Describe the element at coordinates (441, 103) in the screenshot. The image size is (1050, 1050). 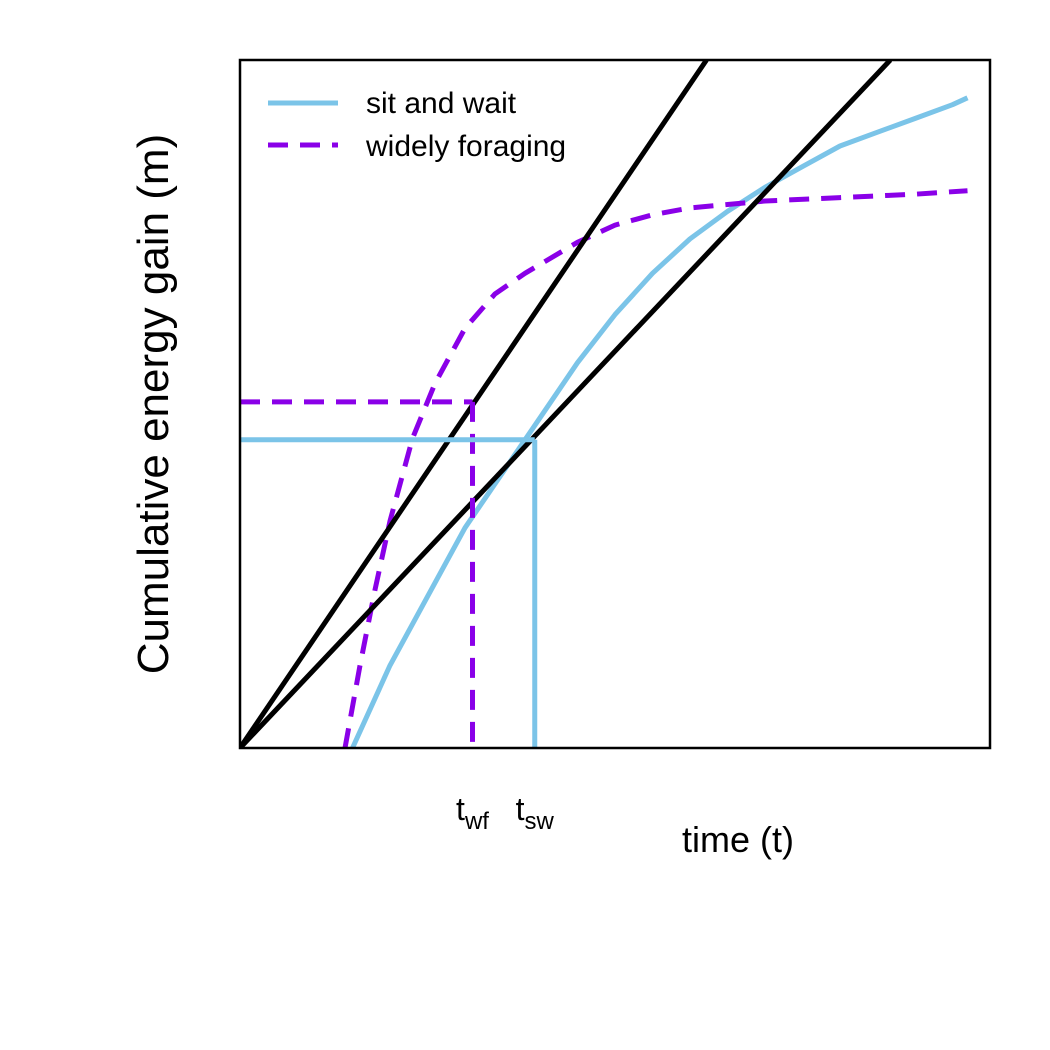
I see `legend-label-sit-and-wait: sit and wait` at that location.